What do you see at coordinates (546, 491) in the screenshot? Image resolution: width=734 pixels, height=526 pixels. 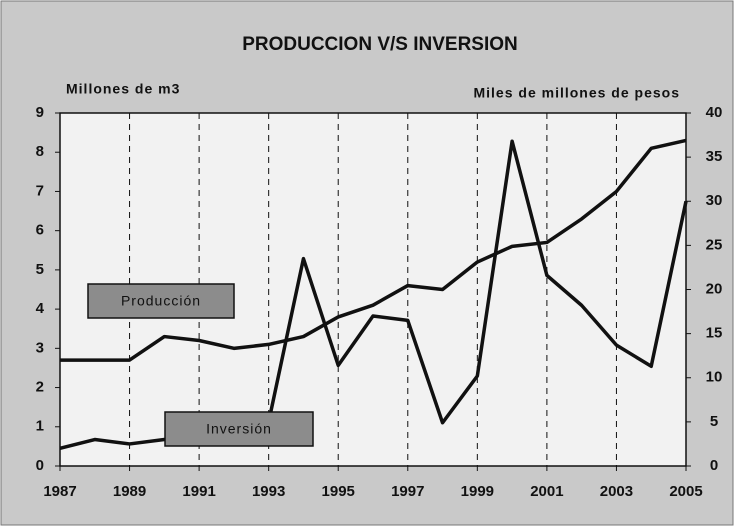 I see `x-tick-label: 2001` at bounding box center [546, 491].